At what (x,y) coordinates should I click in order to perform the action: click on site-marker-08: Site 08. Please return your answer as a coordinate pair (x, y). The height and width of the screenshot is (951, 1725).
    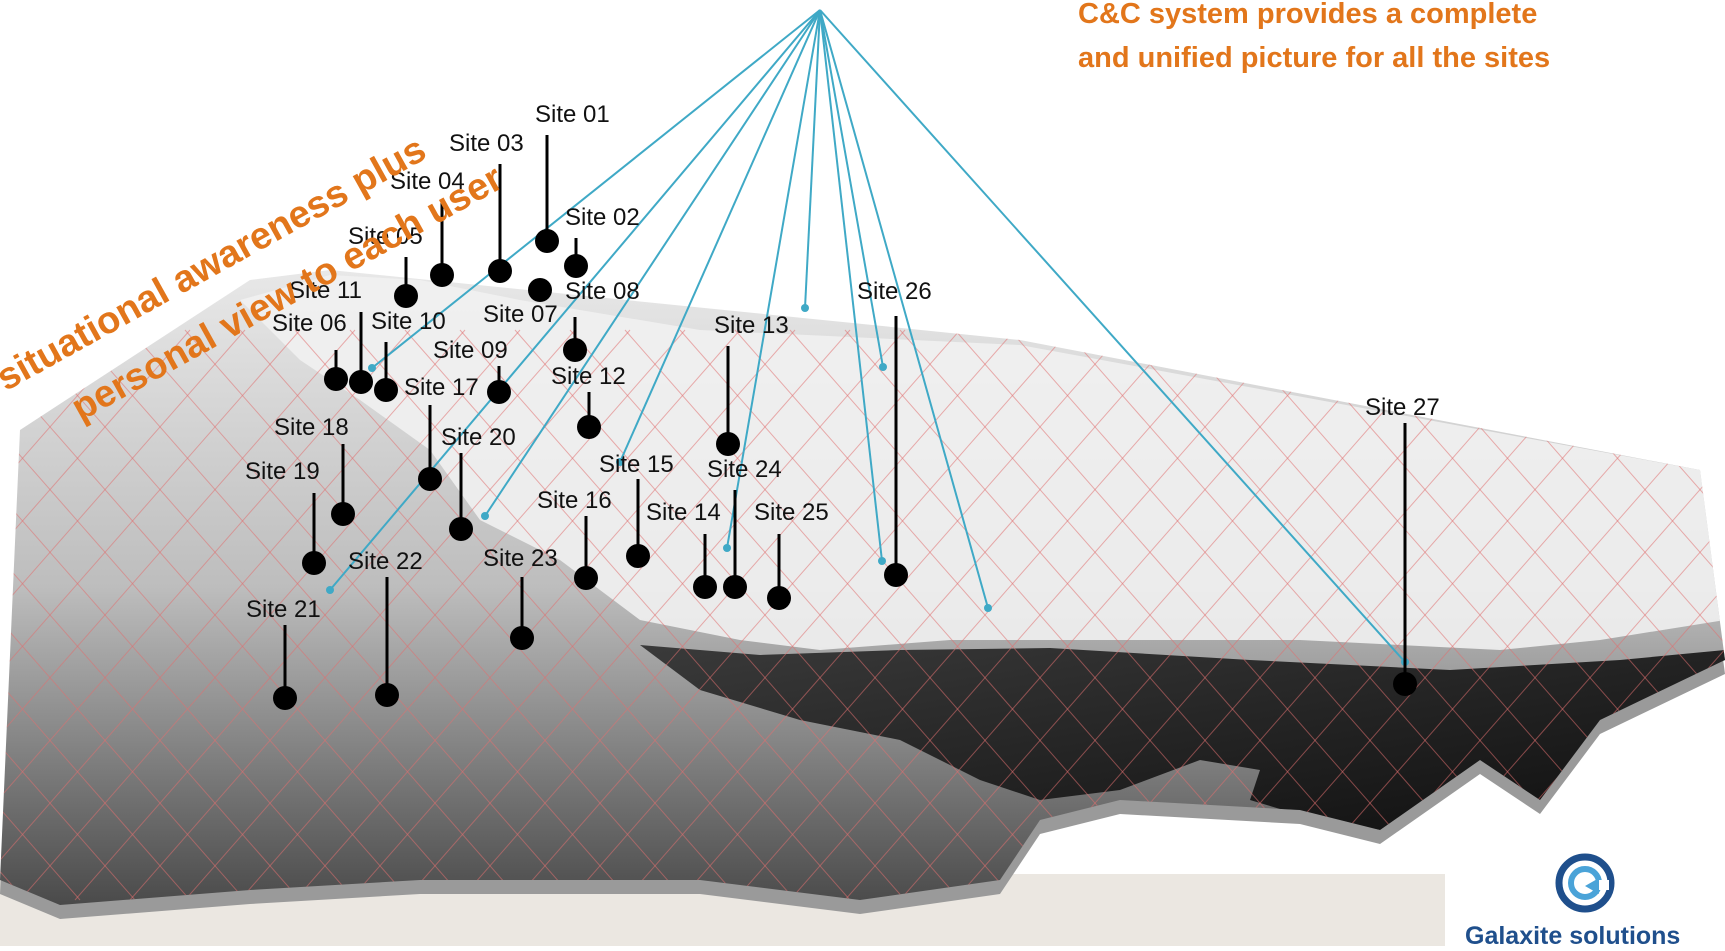
    Looking at the image, I should click on (601, 320).